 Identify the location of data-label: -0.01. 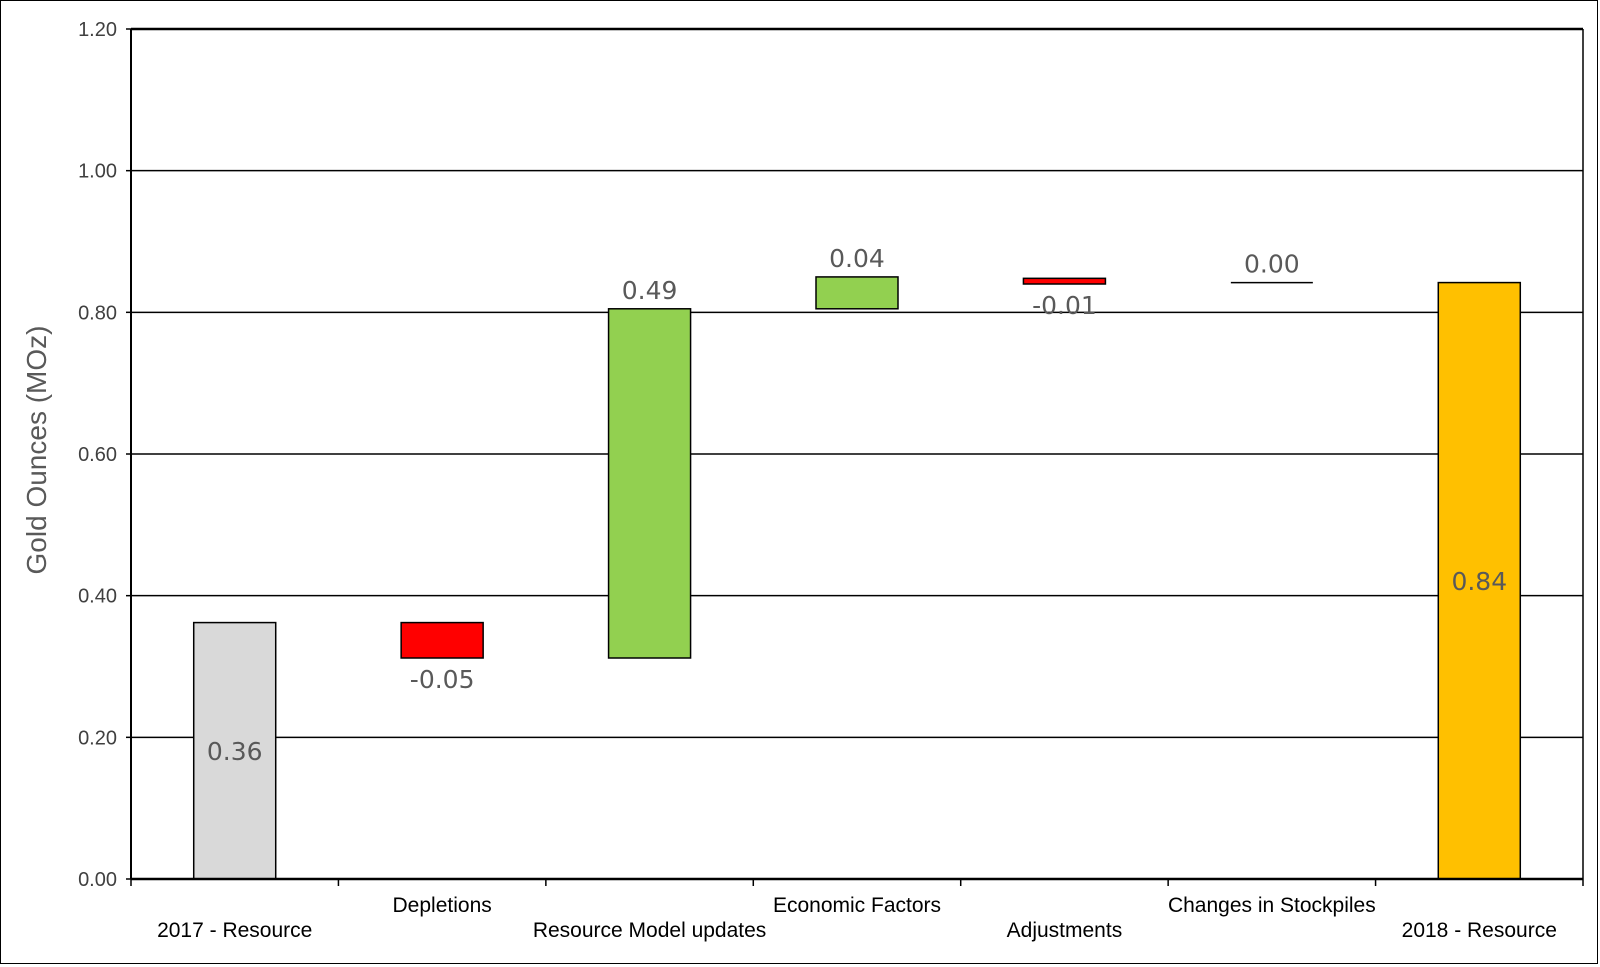
(1064, 305).